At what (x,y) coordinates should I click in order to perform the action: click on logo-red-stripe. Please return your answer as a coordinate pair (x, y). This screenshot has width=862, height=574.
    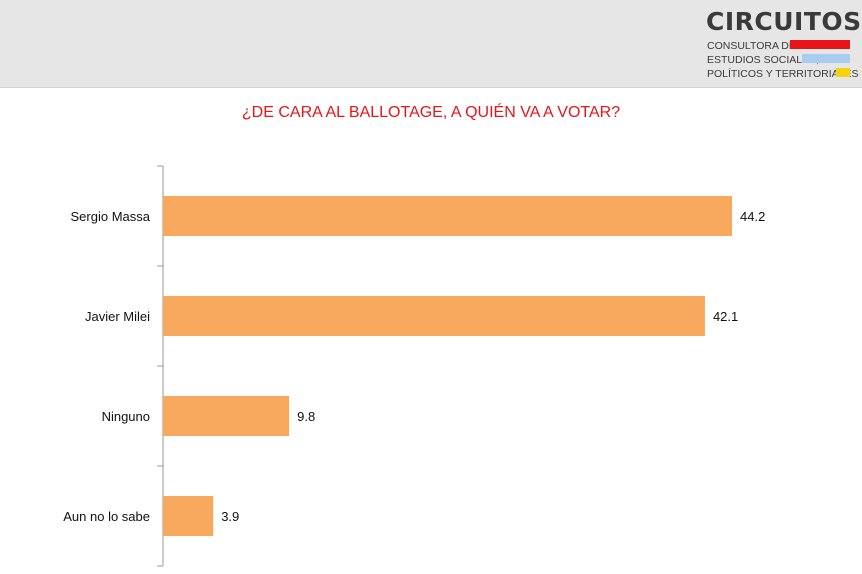
    Looking at the image, I should click on (820, 44).